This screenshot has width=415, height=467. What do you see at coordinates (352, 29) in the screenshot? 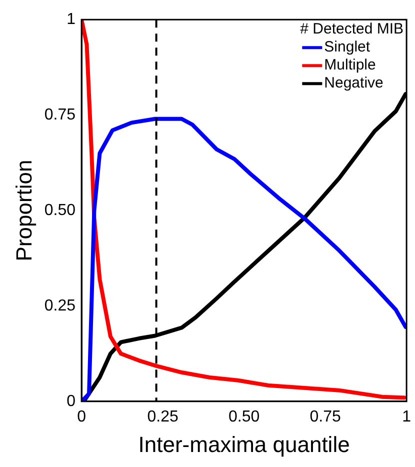
I see `legend-title: # Detected MIB` at bounding box center [352, 29].